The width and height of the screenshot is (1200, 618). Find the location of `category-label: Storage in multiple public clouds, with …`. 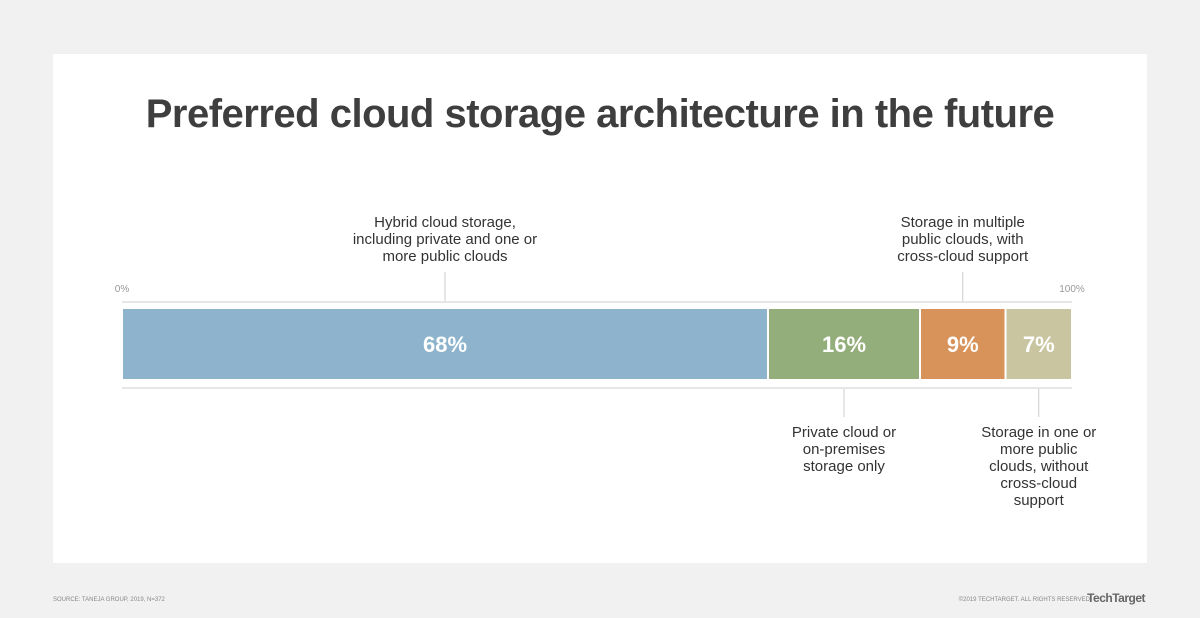

category-label: Storage in multiple public clouds, with … is located at coordinates (963, 239).